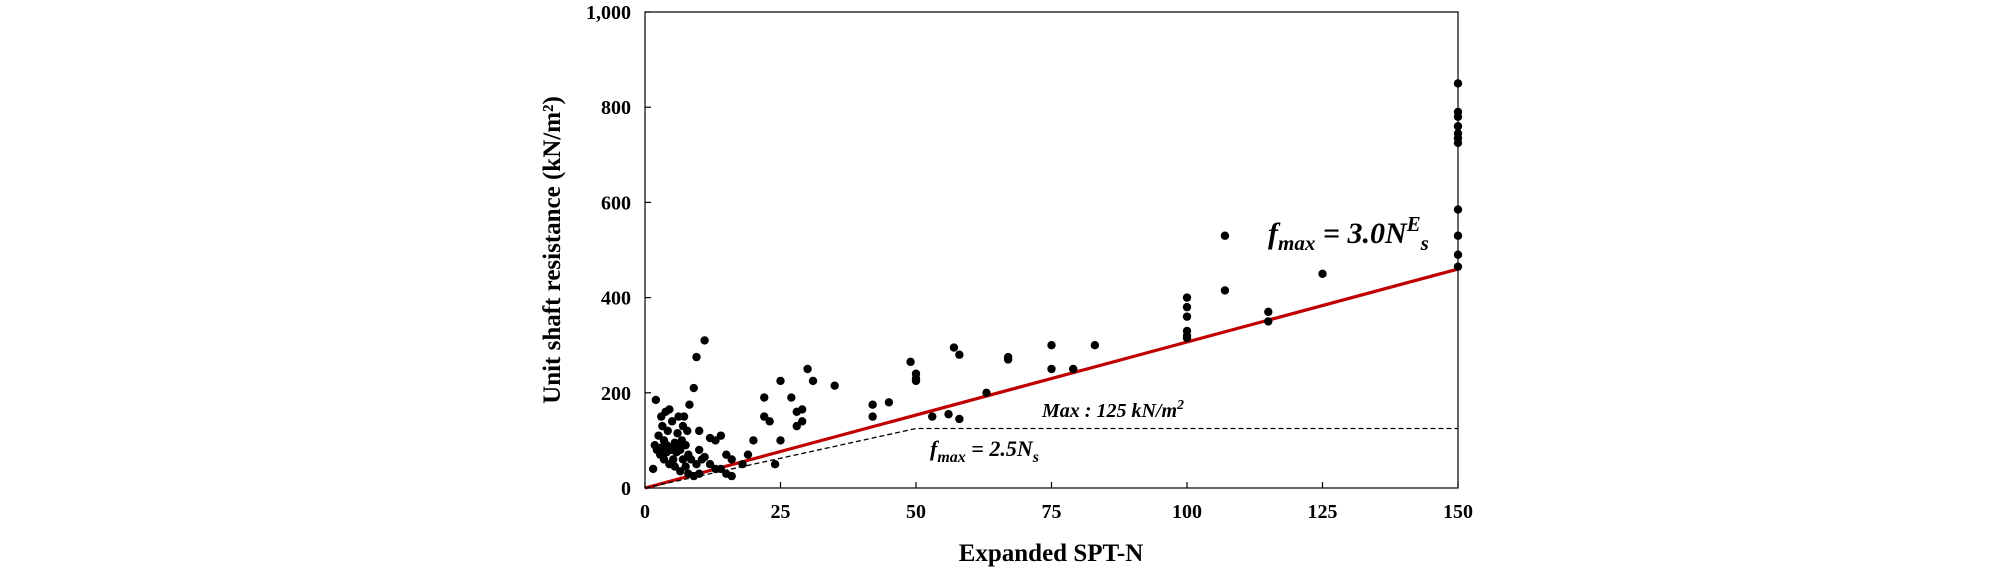 The image size is (2008, 569). What do you see at coordinates (645, 512) in the screenshot?
I see `x-tick-label: 0` at bounding box center [645, 512].